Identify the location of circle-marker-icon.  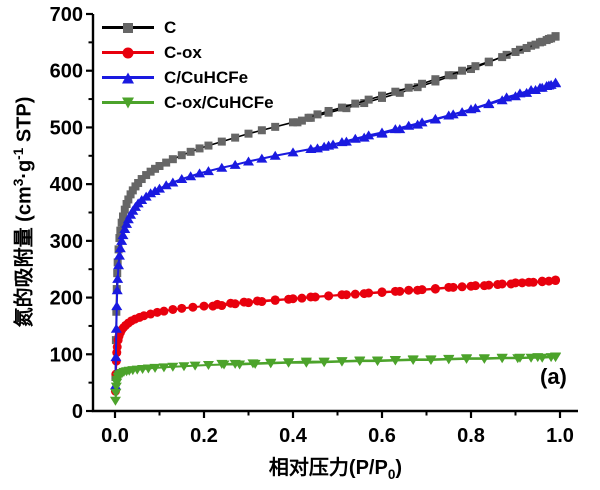
(128, 52).